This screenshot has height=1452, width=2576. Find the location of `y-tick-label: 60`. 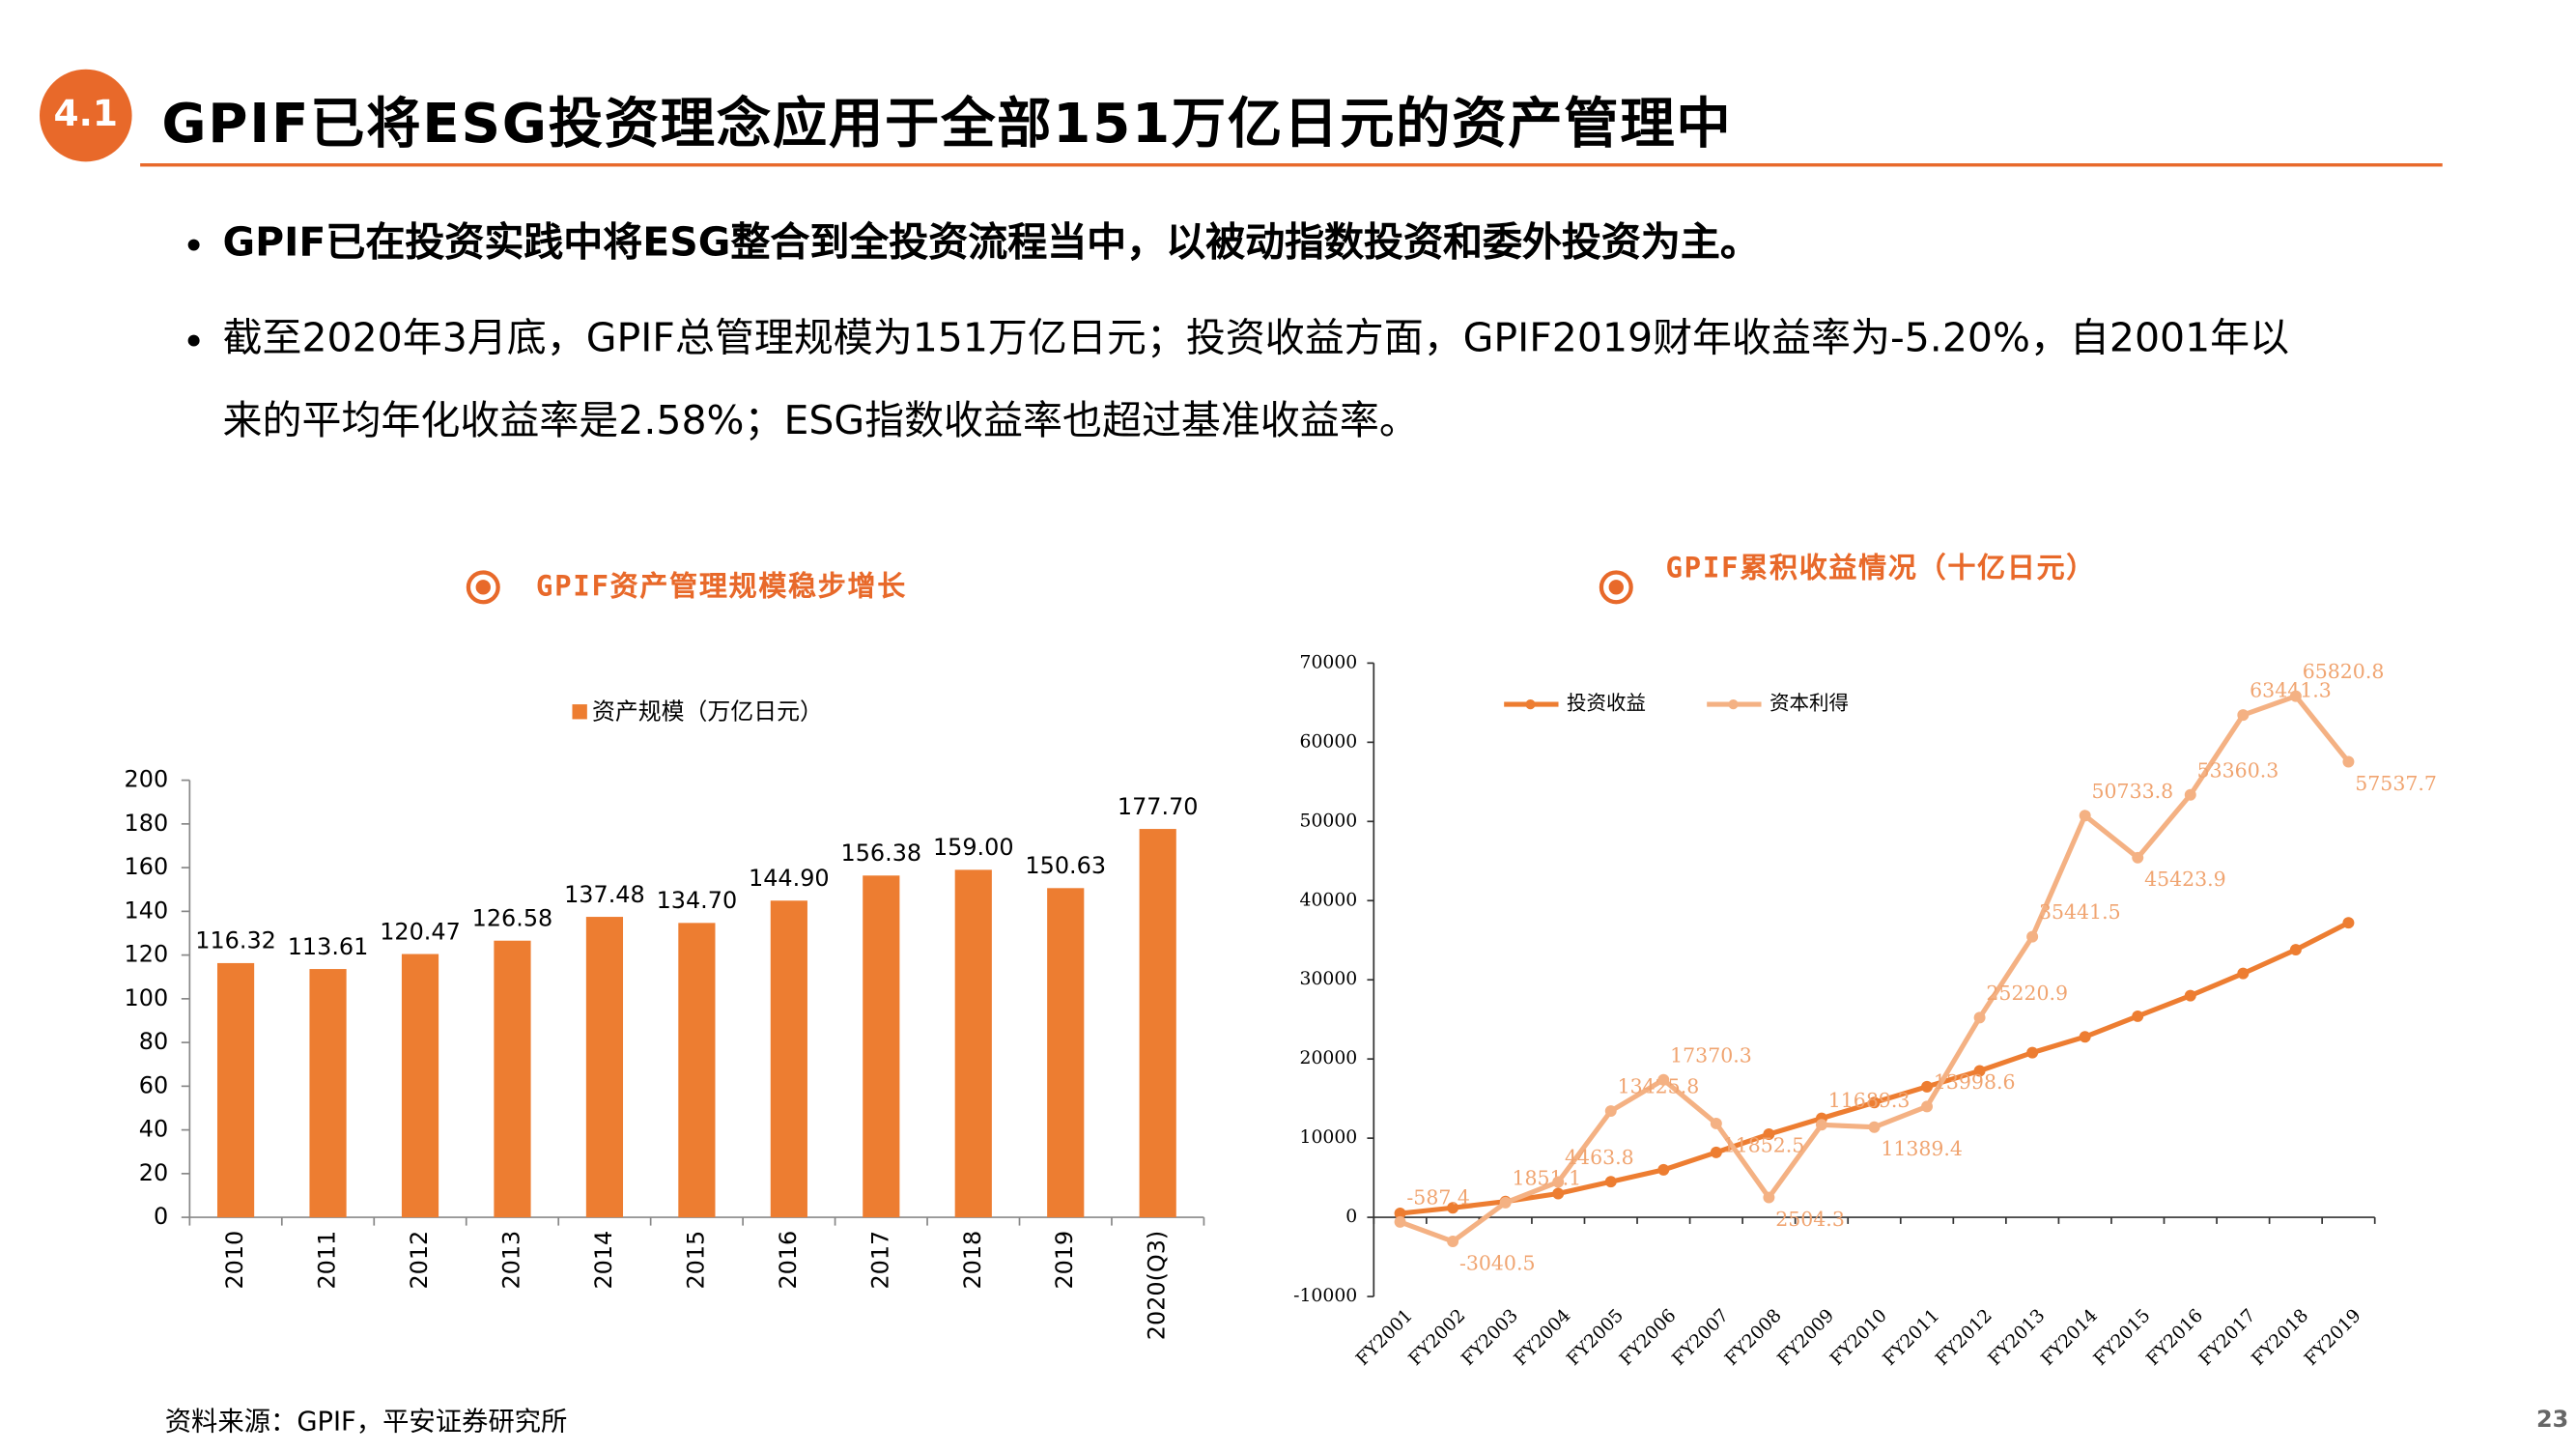

y-tick-label: 60 is located at coordinates (153, 1084).